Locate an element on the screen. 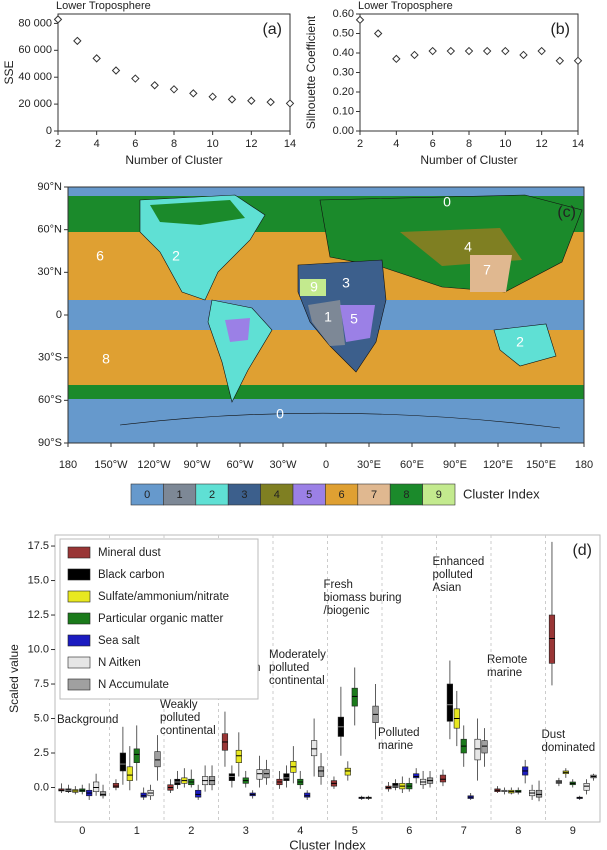 The width and height of the screenshot is (607, 850). plot-frame is located at coordinates (469, 72).